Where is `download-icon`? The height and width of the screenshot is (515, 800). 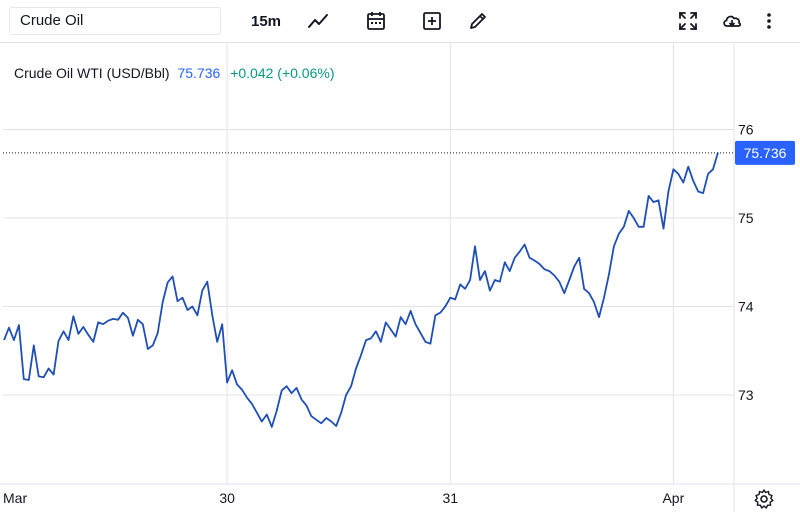 download-icon is located at coordinates (732, 21).